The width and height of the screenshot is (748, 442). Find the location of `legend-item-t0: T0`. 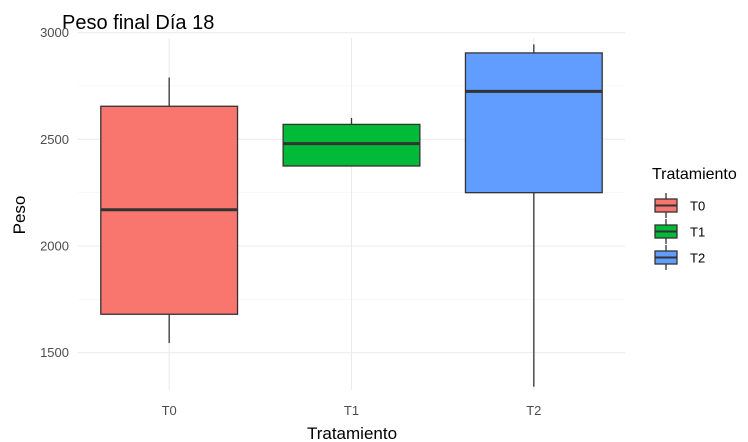

legend-item-t0: T0 is located at coordinates (679, 205).